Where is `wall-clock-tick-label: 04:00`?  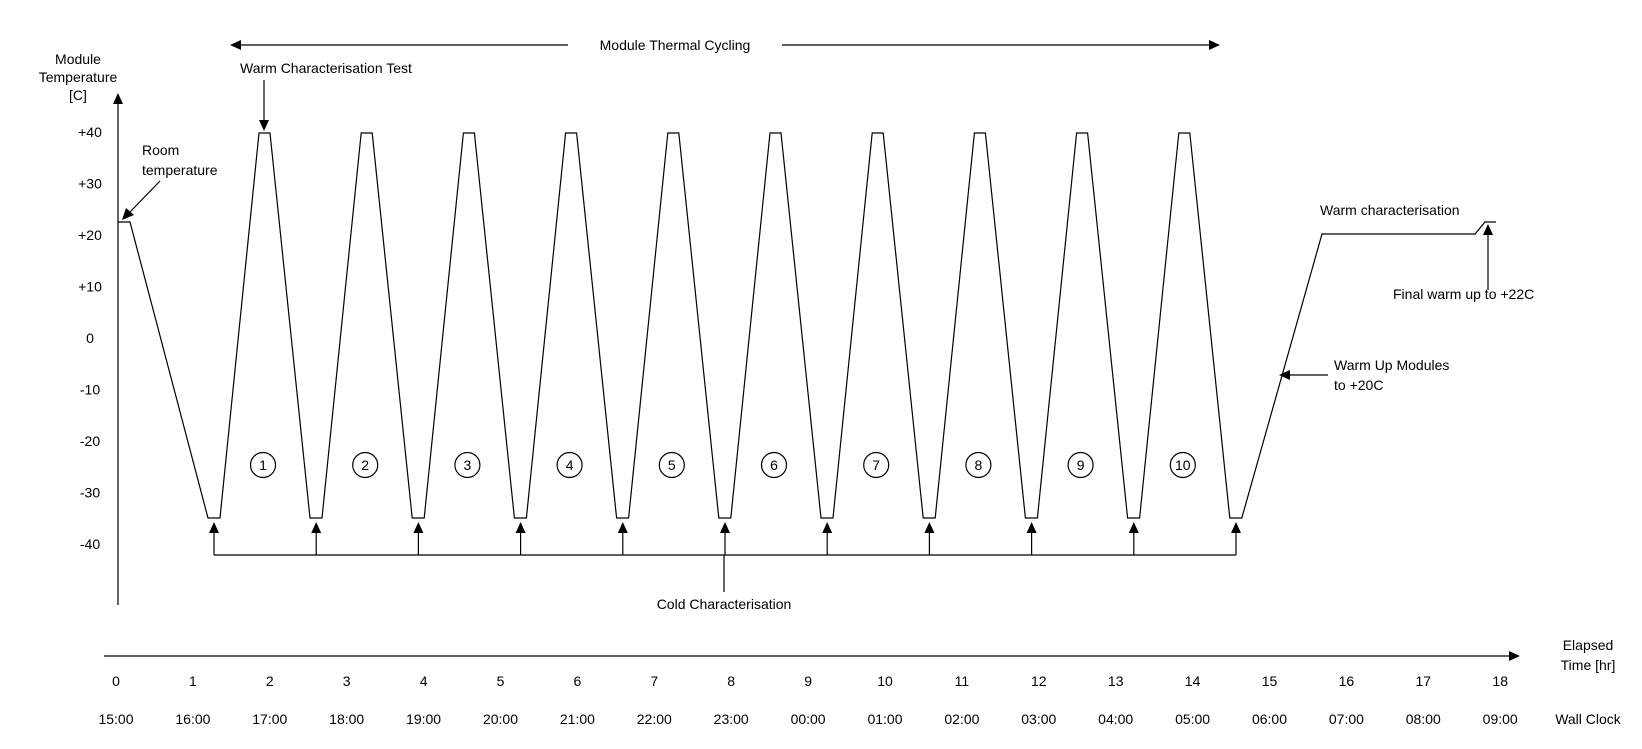
wall-clock-tick-label: 04:00 is located at coordinates (1115, 719).